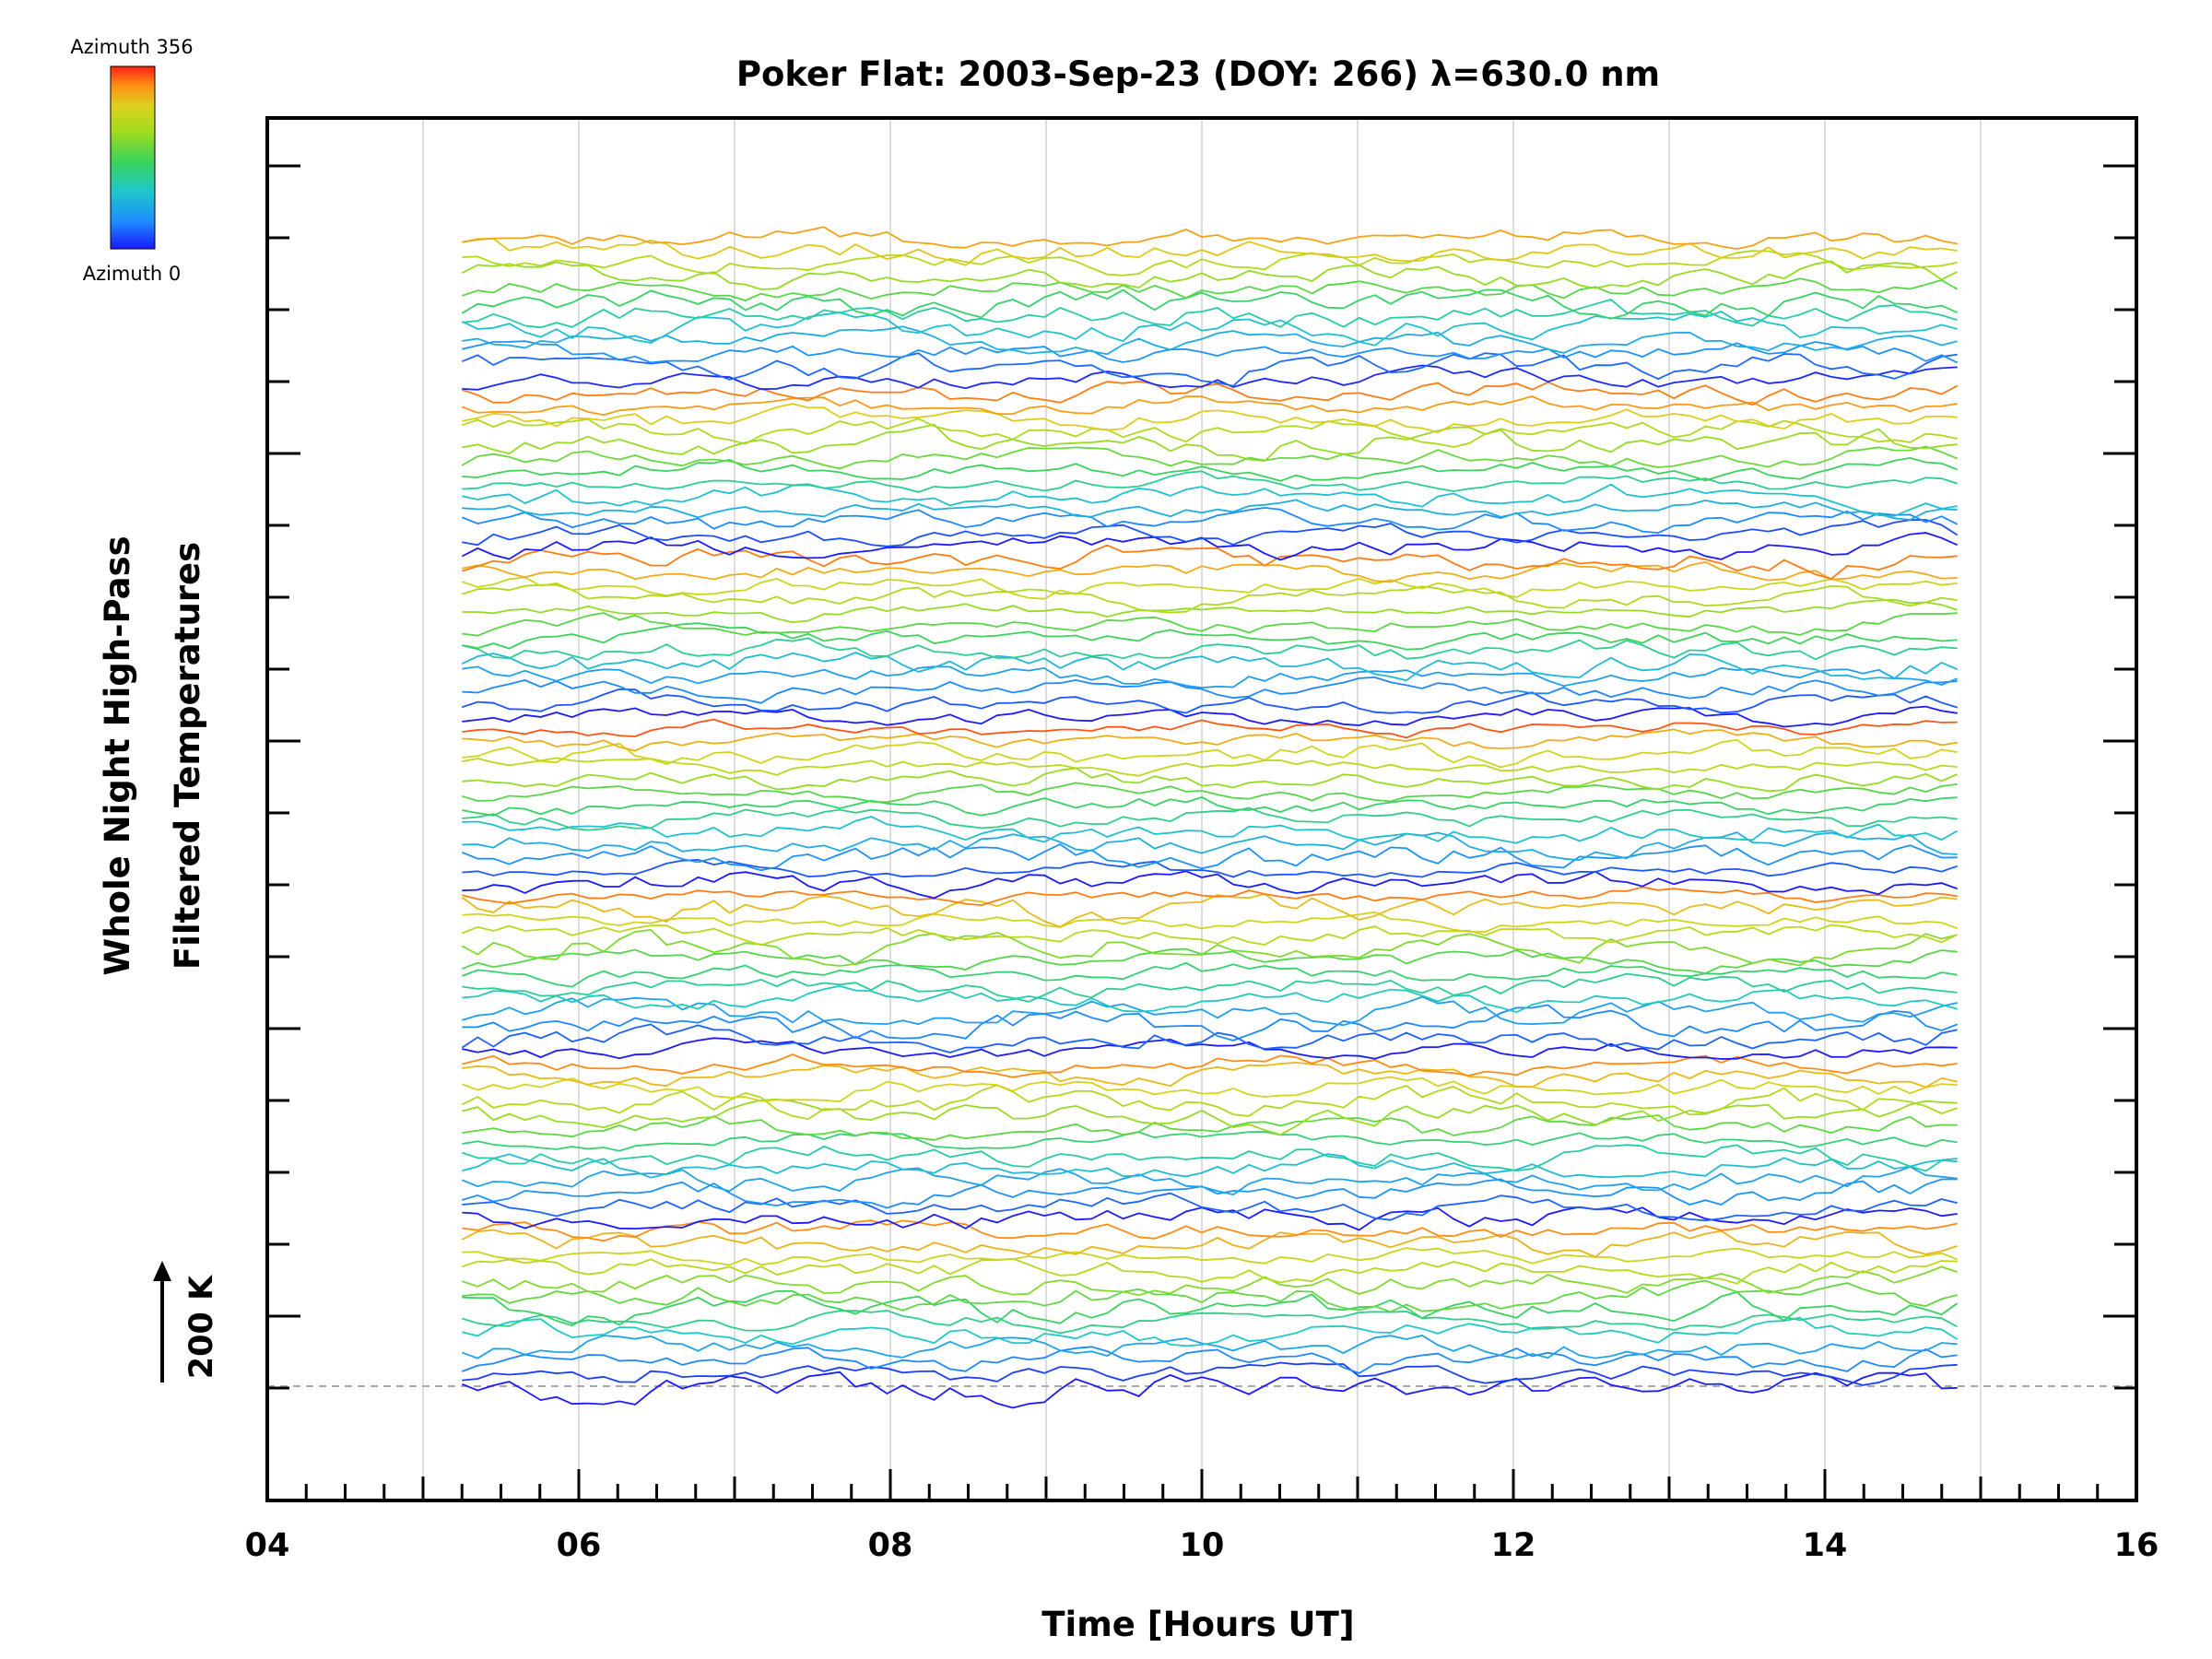 The width and height of the screenshot is (2212, 1659). Describe the element at coordinates (2136, 1545) in the screenshot. I see `x-tick-label: 16` at that location.